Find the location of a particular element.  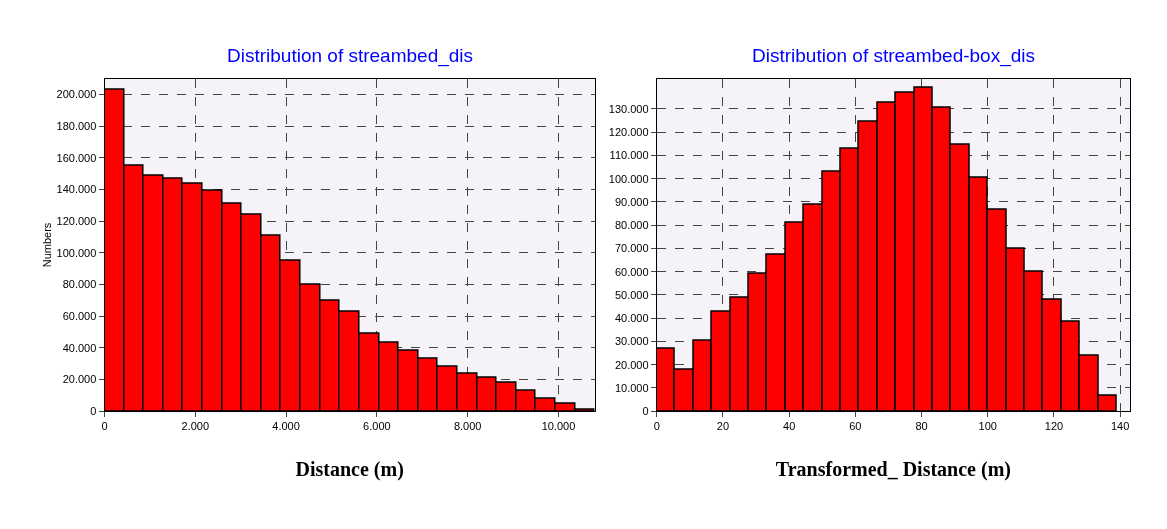

x-tick-label: 8.000 is located at coordinates (467, 426).